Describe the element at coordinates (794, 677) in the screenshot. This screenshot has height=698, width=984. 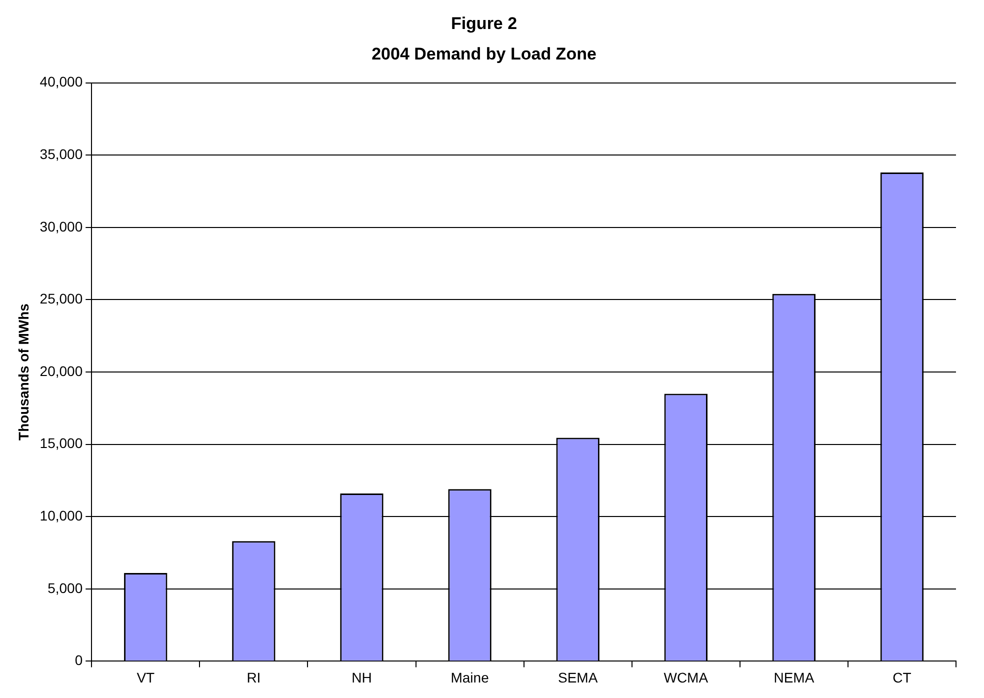
I see `x-tick-label: NEMA` at that location.